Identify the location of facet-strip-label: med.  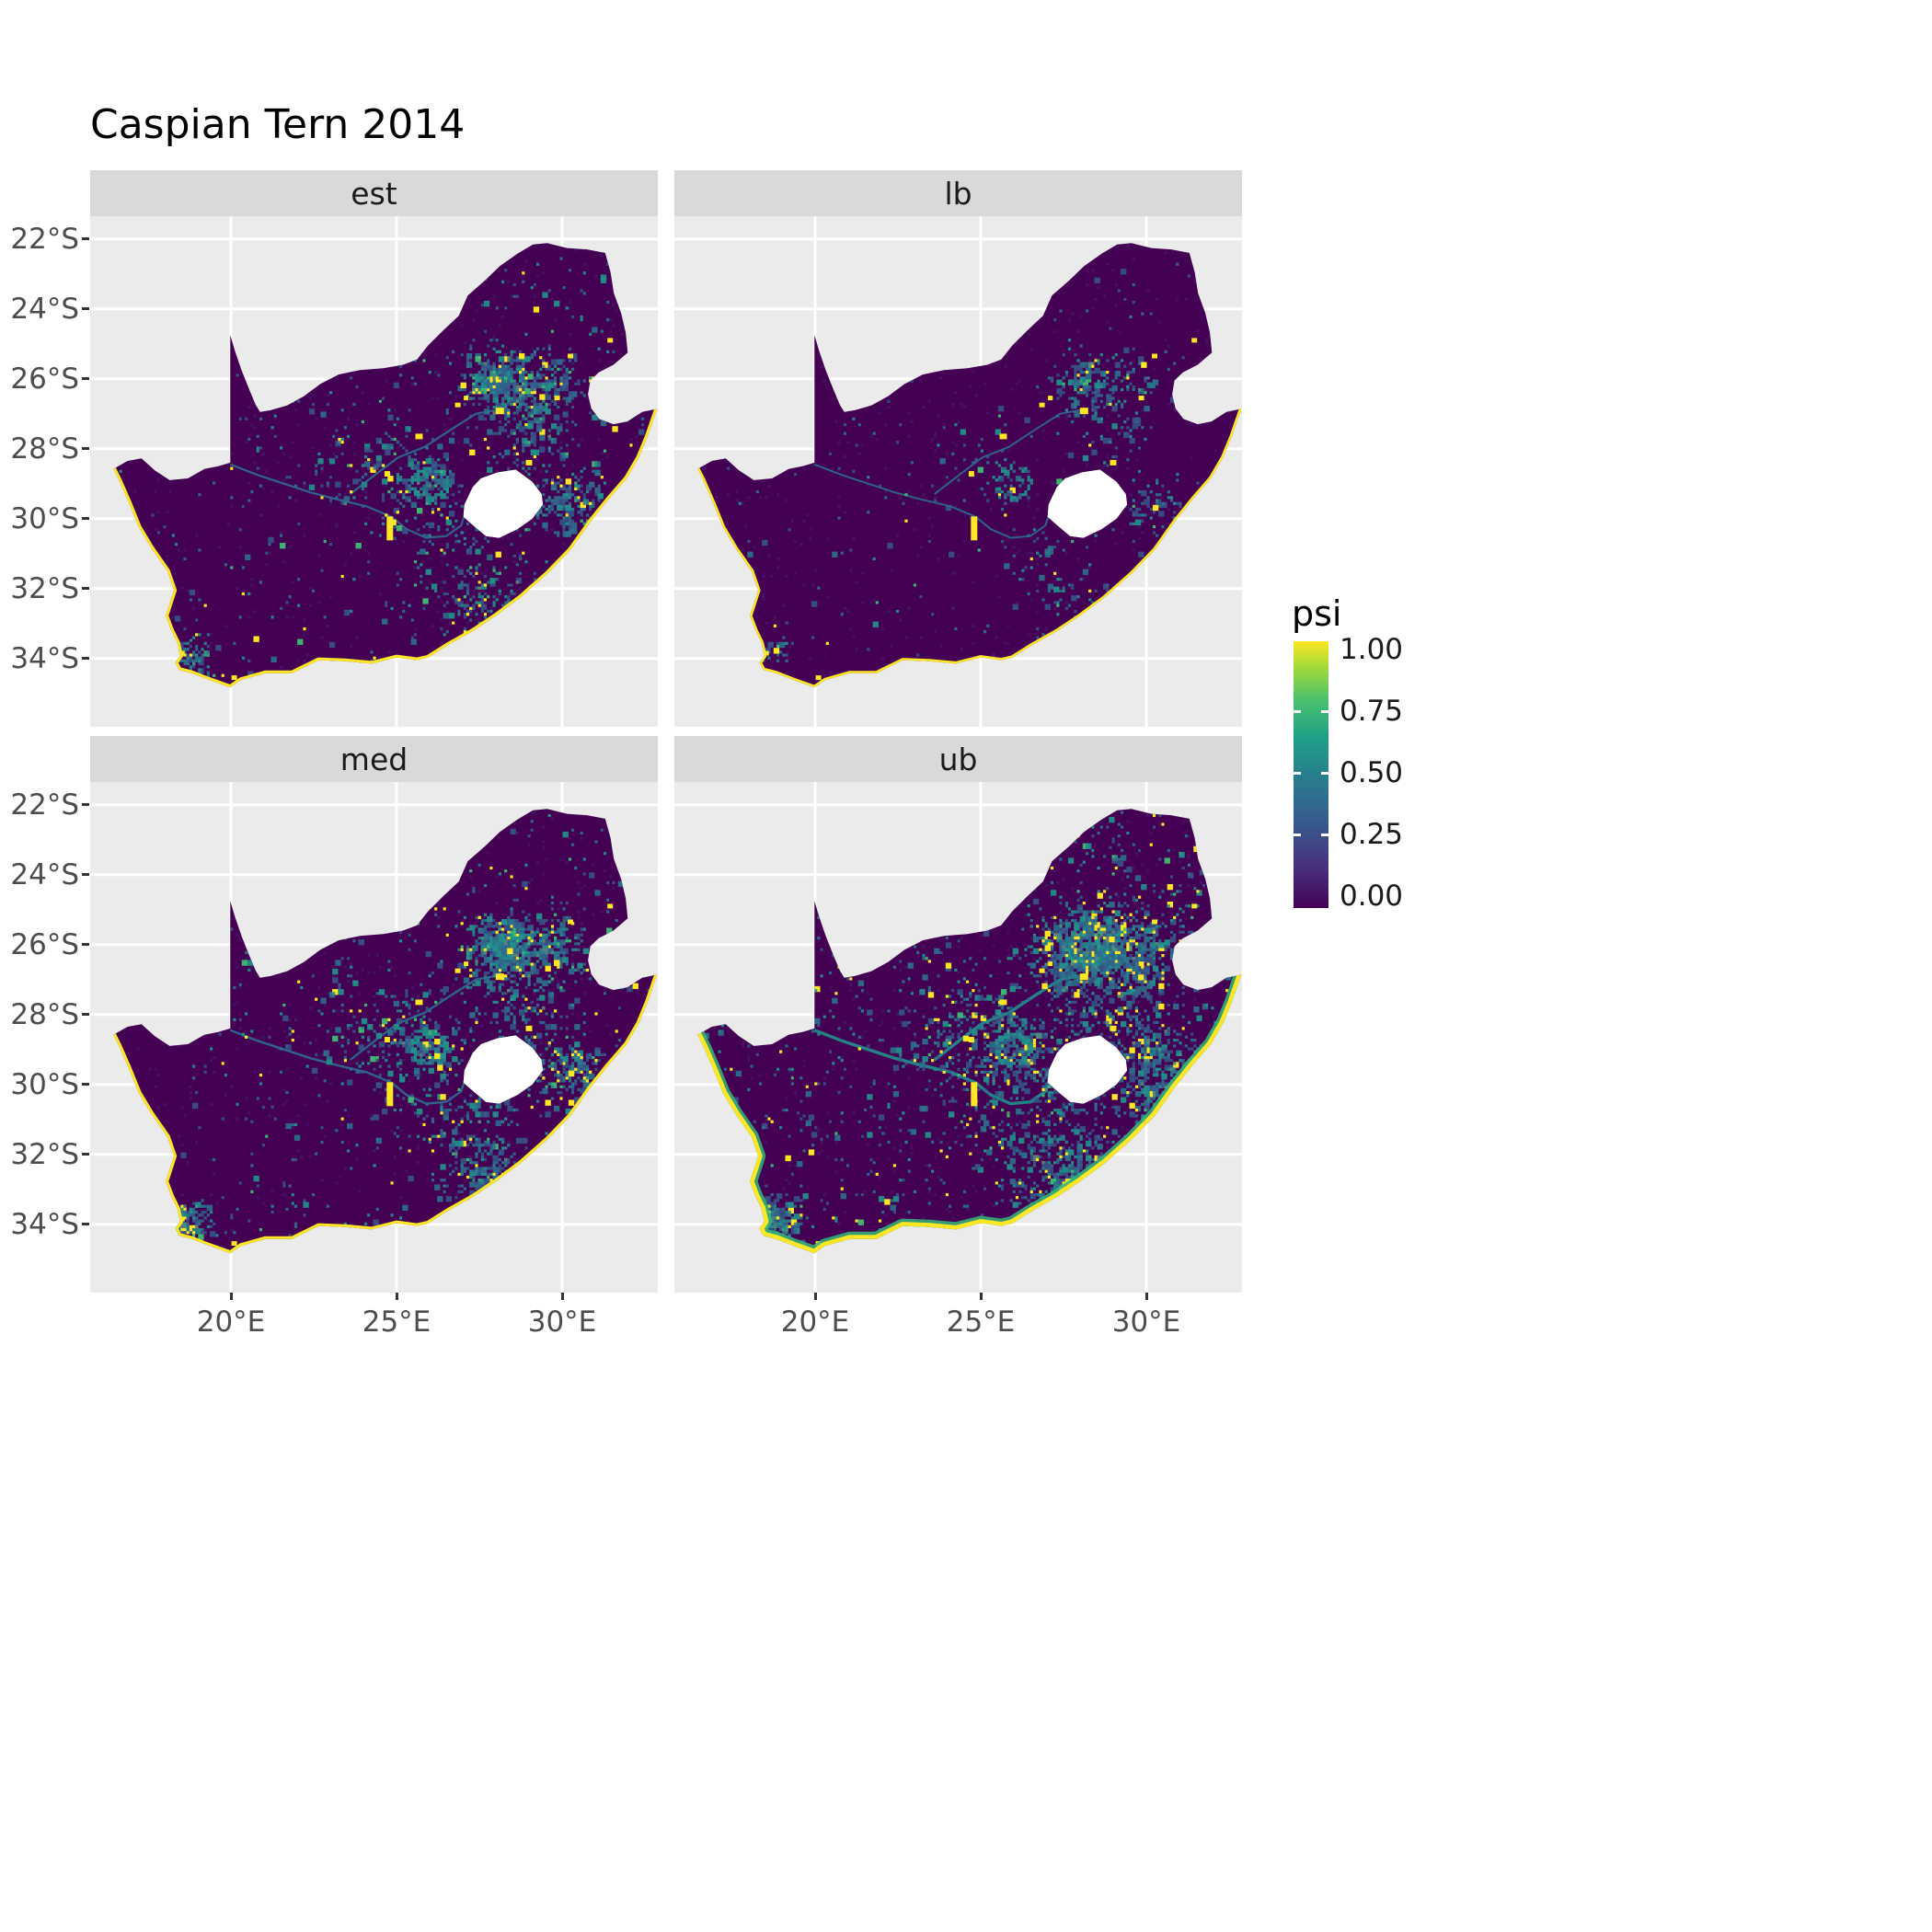
(373, 759).